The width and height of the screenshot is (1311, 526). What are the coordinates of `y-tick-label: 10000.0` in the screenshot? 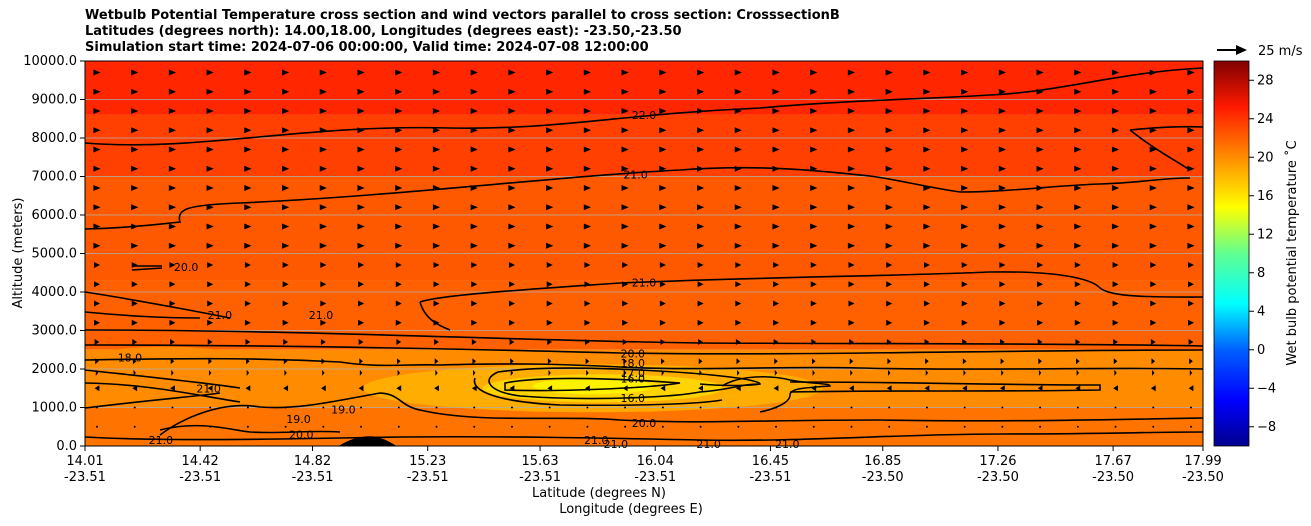 It's located at (50, 61).